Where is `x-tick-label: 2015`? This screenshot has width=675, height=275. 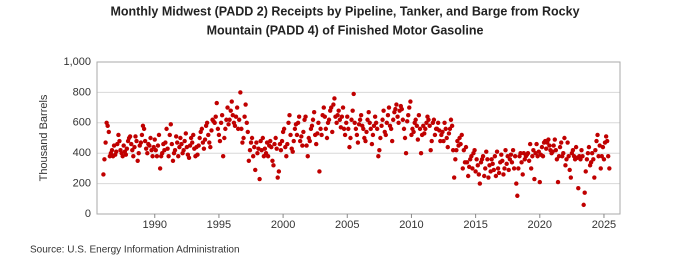
x-tick-label: 2015 is located at coordinates (475, 225).